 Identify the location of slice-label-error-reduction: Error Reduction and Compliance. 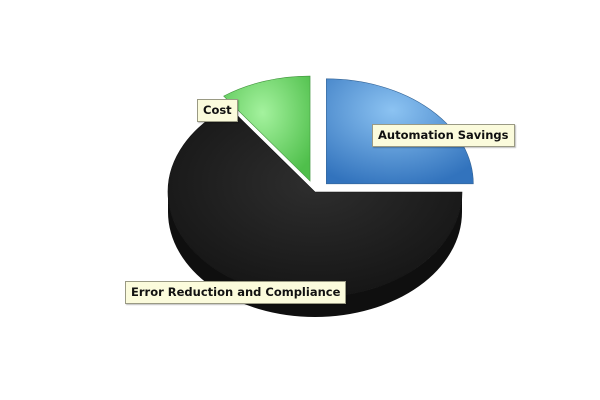
(236, 292).